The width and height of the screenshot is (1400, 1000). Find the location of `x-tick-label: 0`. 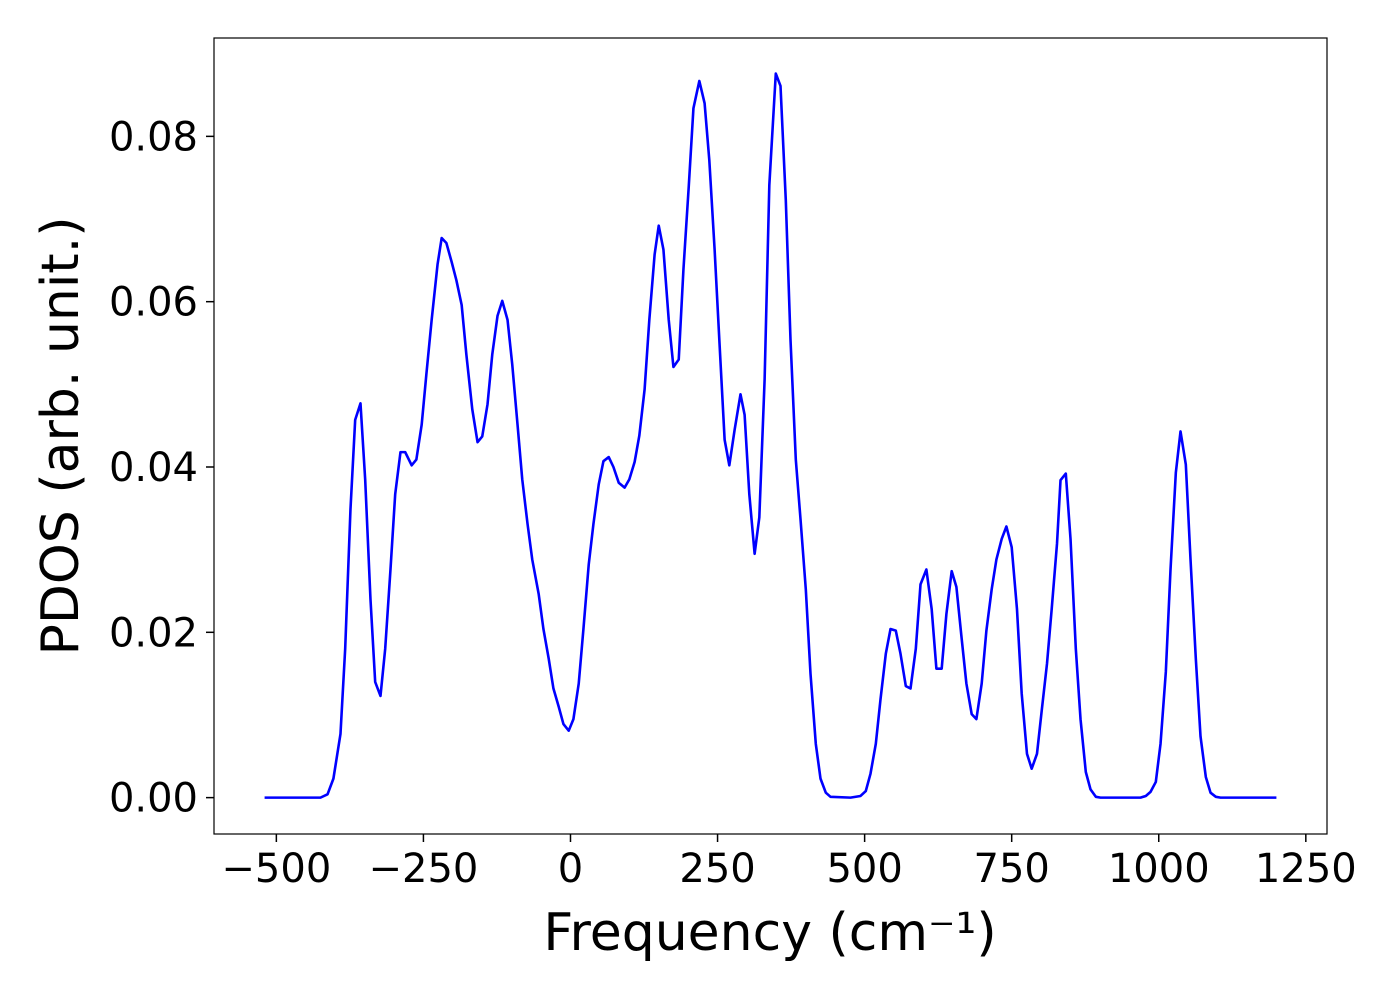

x-tick-label: 0 is located at coordinates (570, 869).